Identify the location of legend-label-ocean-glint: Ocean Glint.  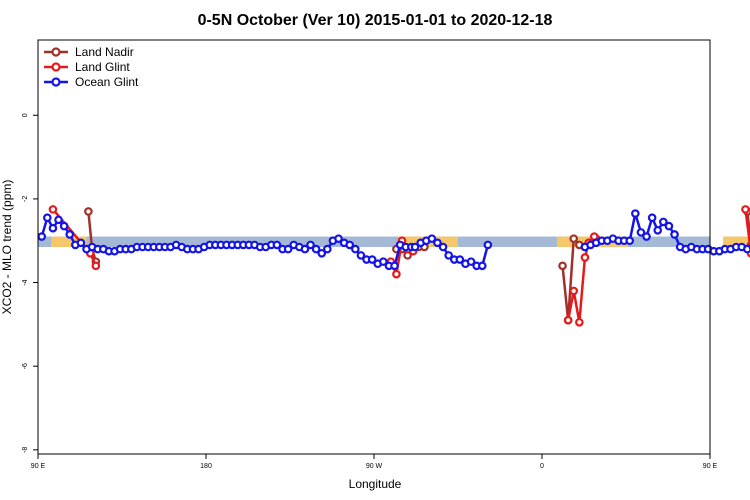
(107, 82).